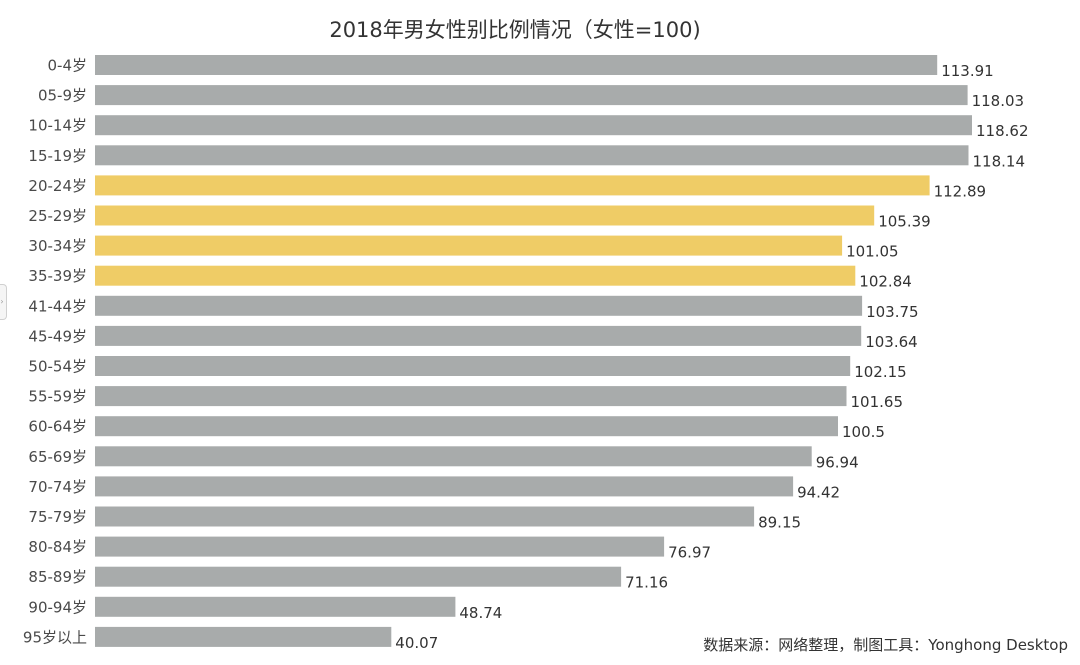 The height and width of the screenshot is (665, 1080). Describe the element at coordinates (57, 457) in the screenshot. I see `category-label-13: 65-69岁` at that location.